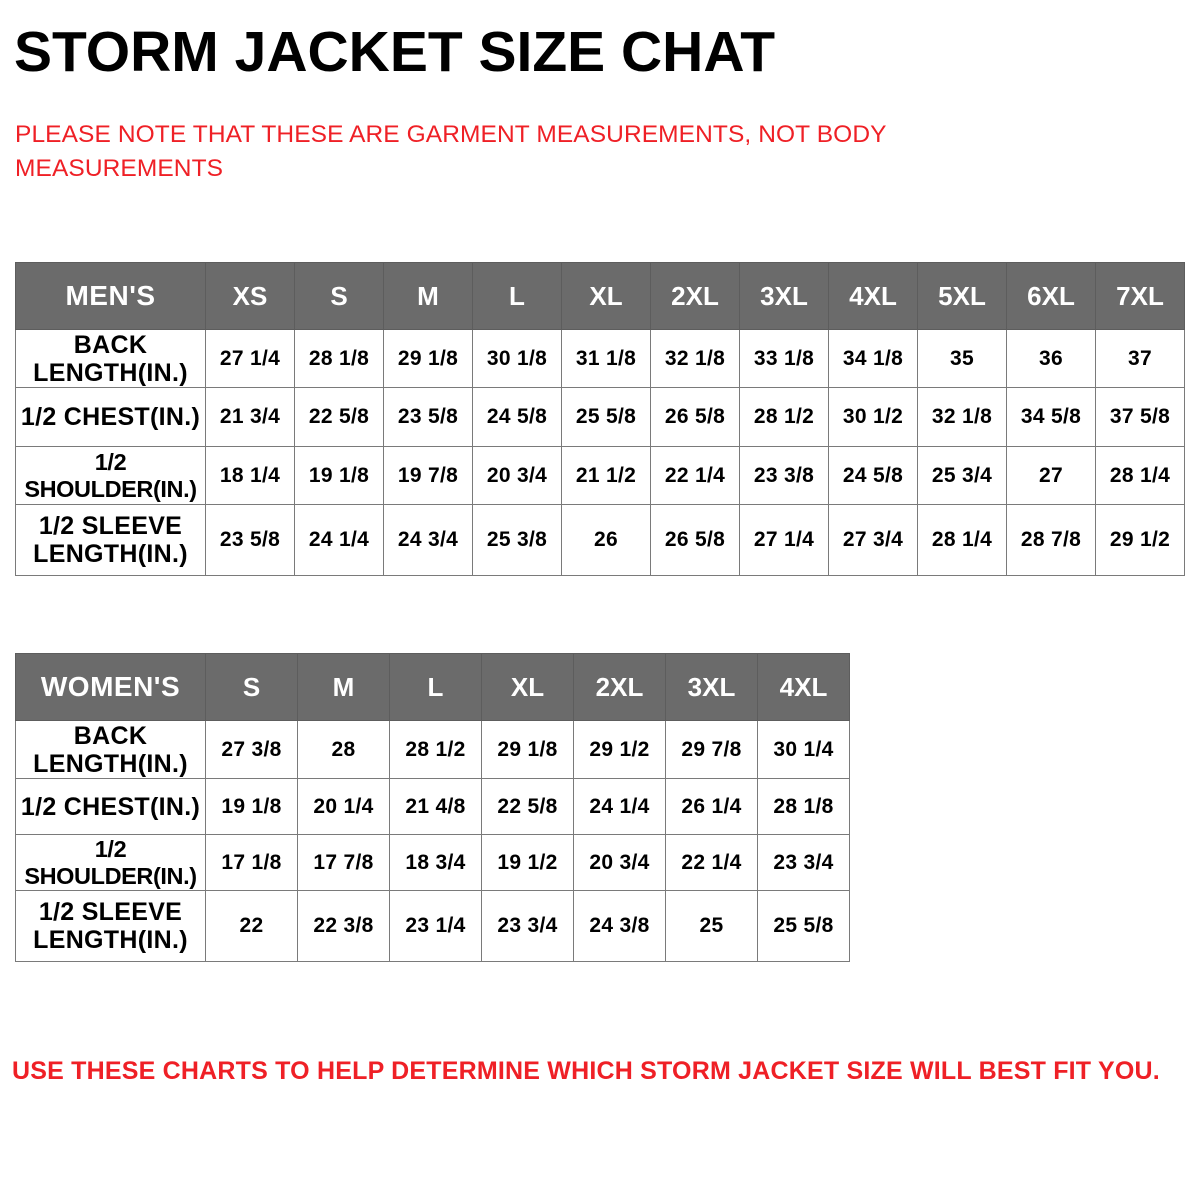 The image size is (1200, 1200). Describe the element at coordinates (339, 540) in the screenshot. I see `mens-measurement-value: 24 1/4` at that location.